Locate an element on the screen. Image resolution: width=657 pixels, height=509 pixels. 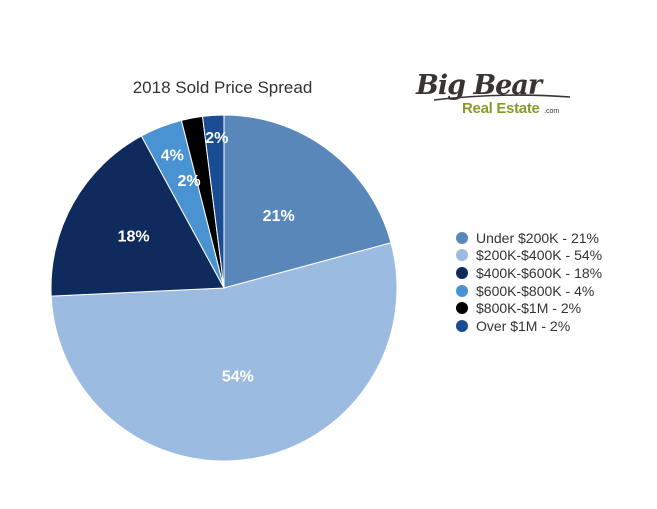
legend-label: $800K-$1M - 2% is located at coordinates (529, 308).